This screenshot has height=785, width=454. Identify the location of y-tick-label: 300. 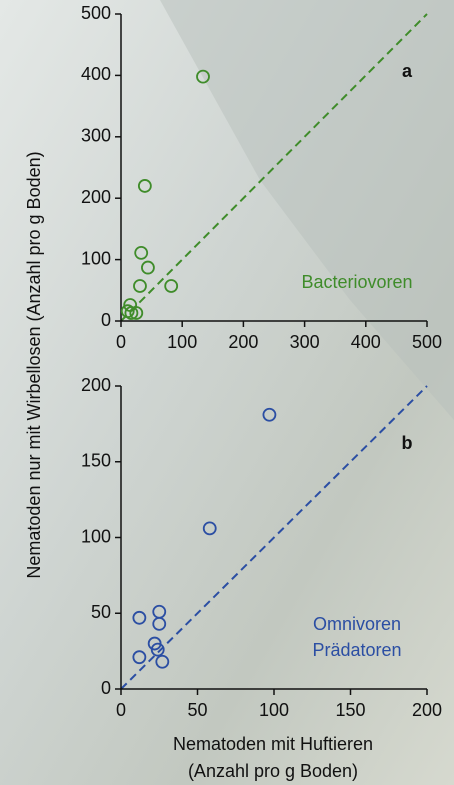
(96, 136).